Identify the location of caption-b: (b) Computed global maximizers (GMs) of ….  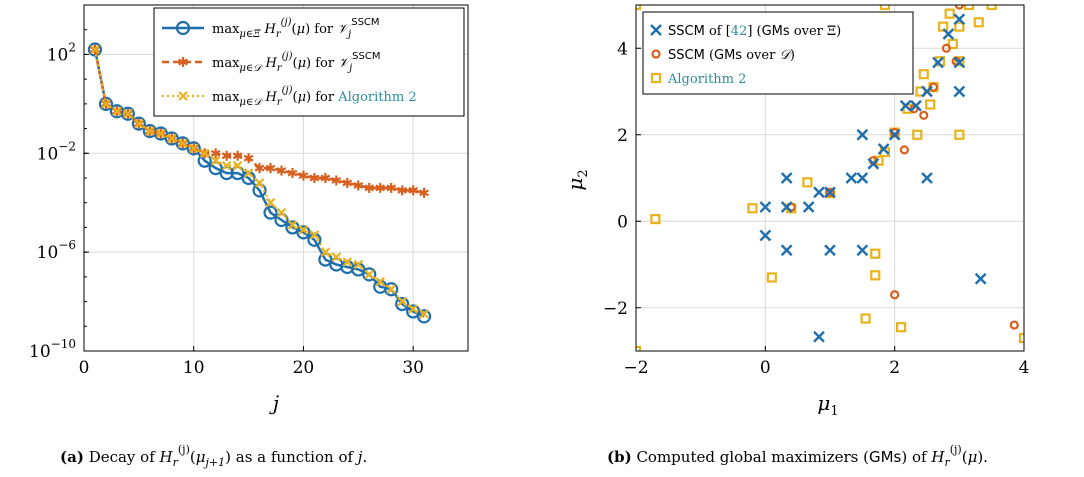
(797, 456).